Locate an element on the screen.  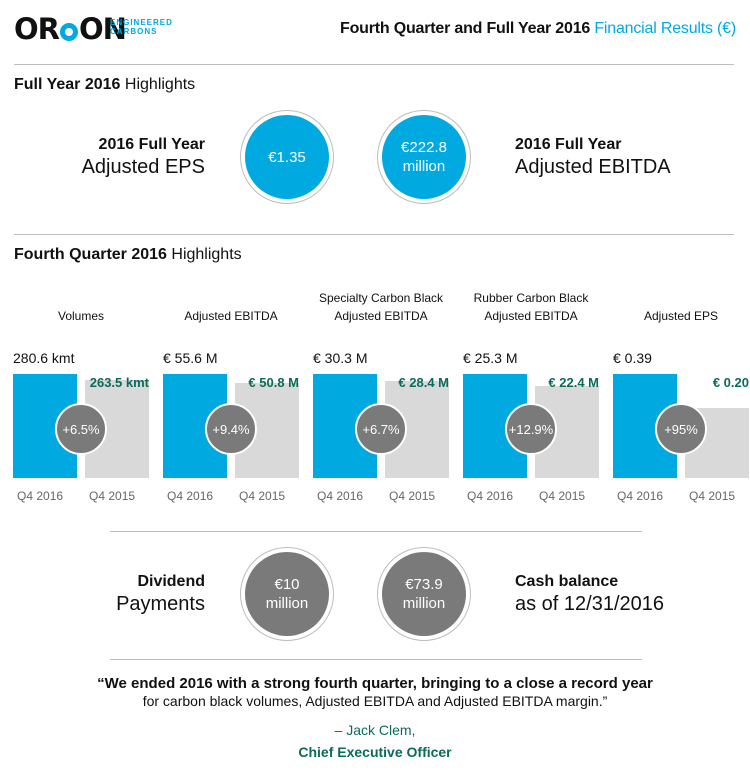
change-badge: +12.9% is located at coordinates (531, 429).